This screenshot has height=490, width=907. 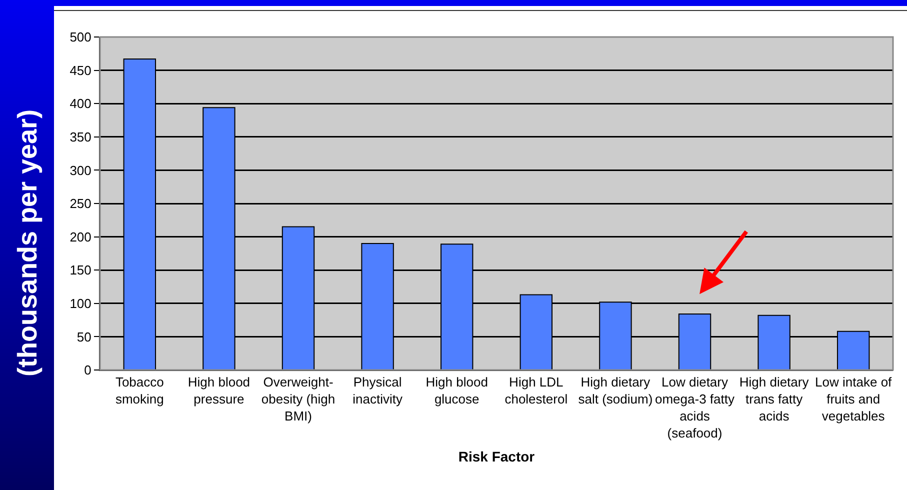 I want to click on y-axis-title: (thousands per year), so click(x=27, y=242).